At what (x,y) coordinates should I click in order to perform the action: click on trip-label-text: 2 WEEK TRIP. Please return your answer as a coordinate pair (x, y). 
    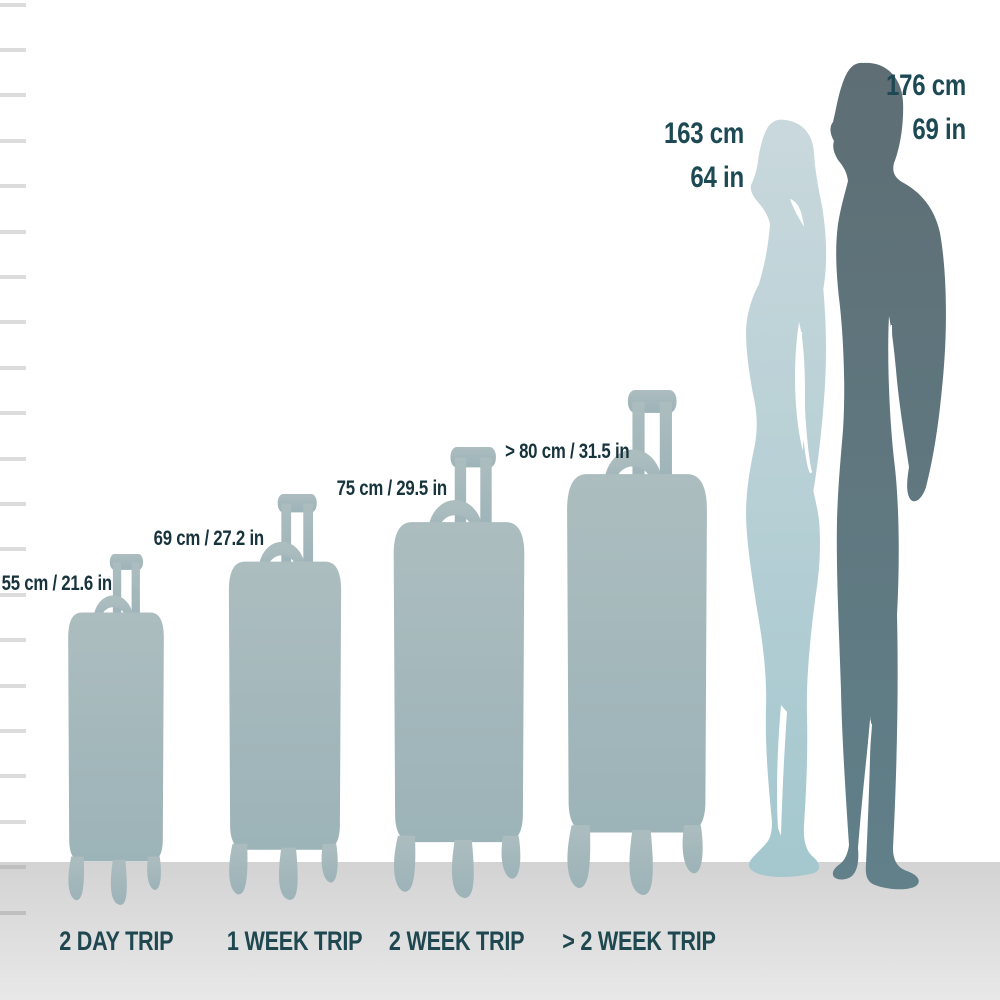
    Looking at the image, I should click on (457, 941).